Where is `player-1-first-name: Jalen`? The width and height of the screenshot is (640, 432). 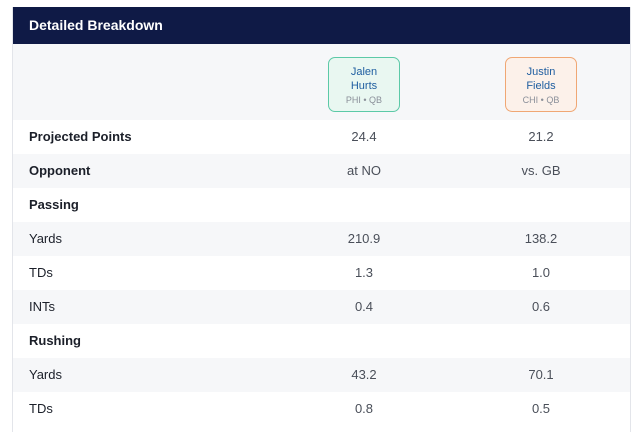
player-1-first-name: Jalen is located at coordinates (364, 72).